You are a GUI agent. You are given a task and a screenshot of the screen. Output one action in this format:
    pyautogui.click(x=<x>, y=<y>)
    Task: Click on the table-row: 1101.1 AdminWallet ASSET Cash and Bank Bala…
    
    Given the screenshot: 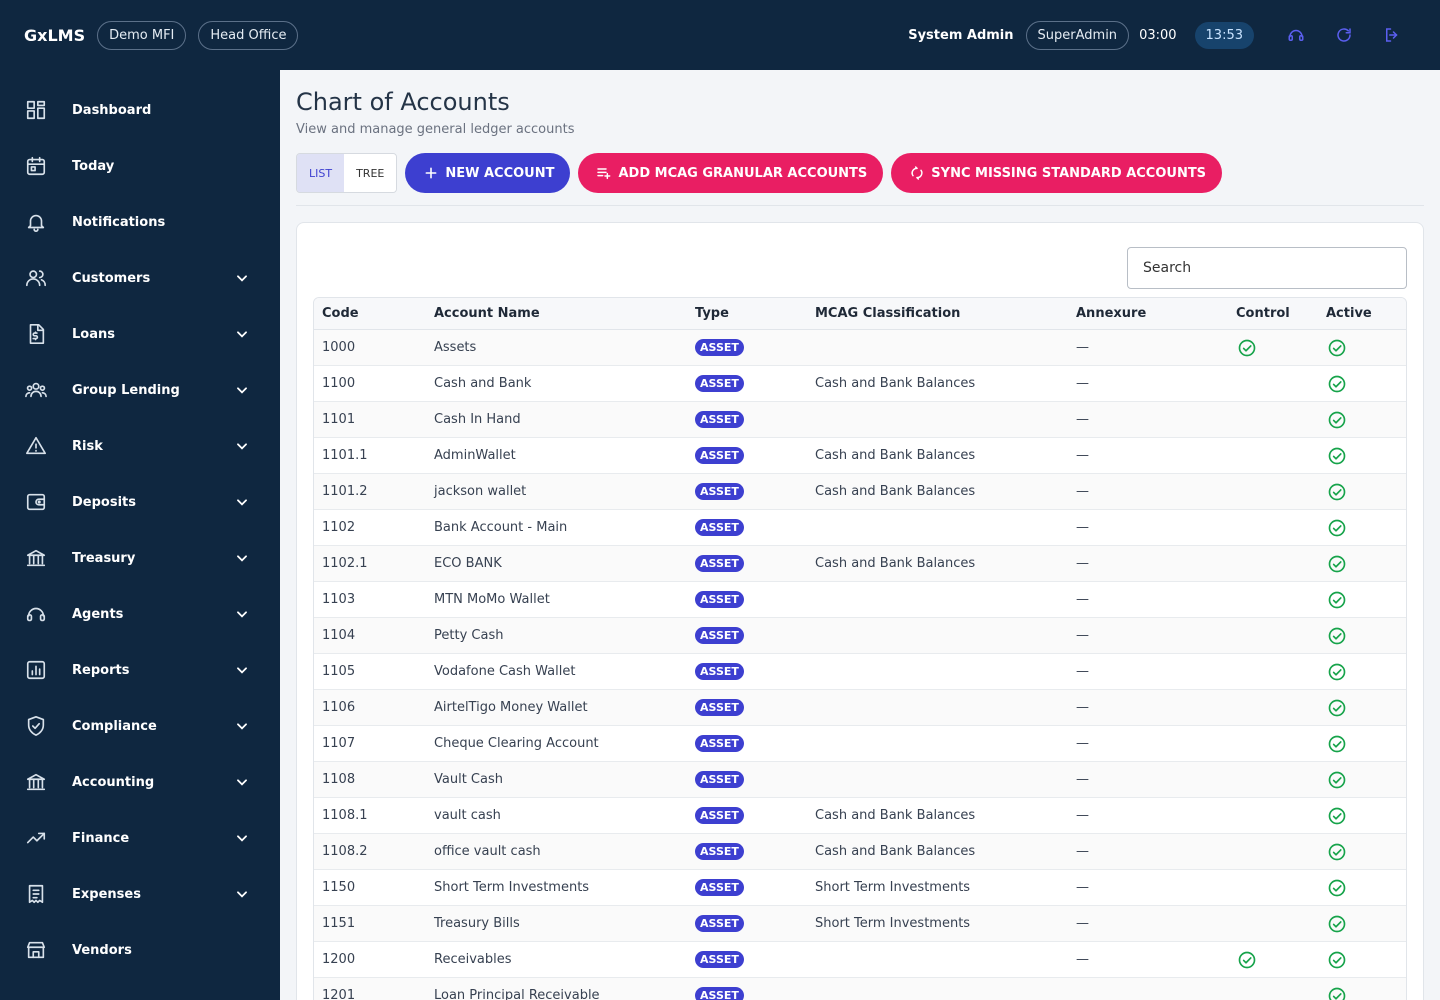 What is the action you would take?
    pyautogui.click(x=860, y=456)
    